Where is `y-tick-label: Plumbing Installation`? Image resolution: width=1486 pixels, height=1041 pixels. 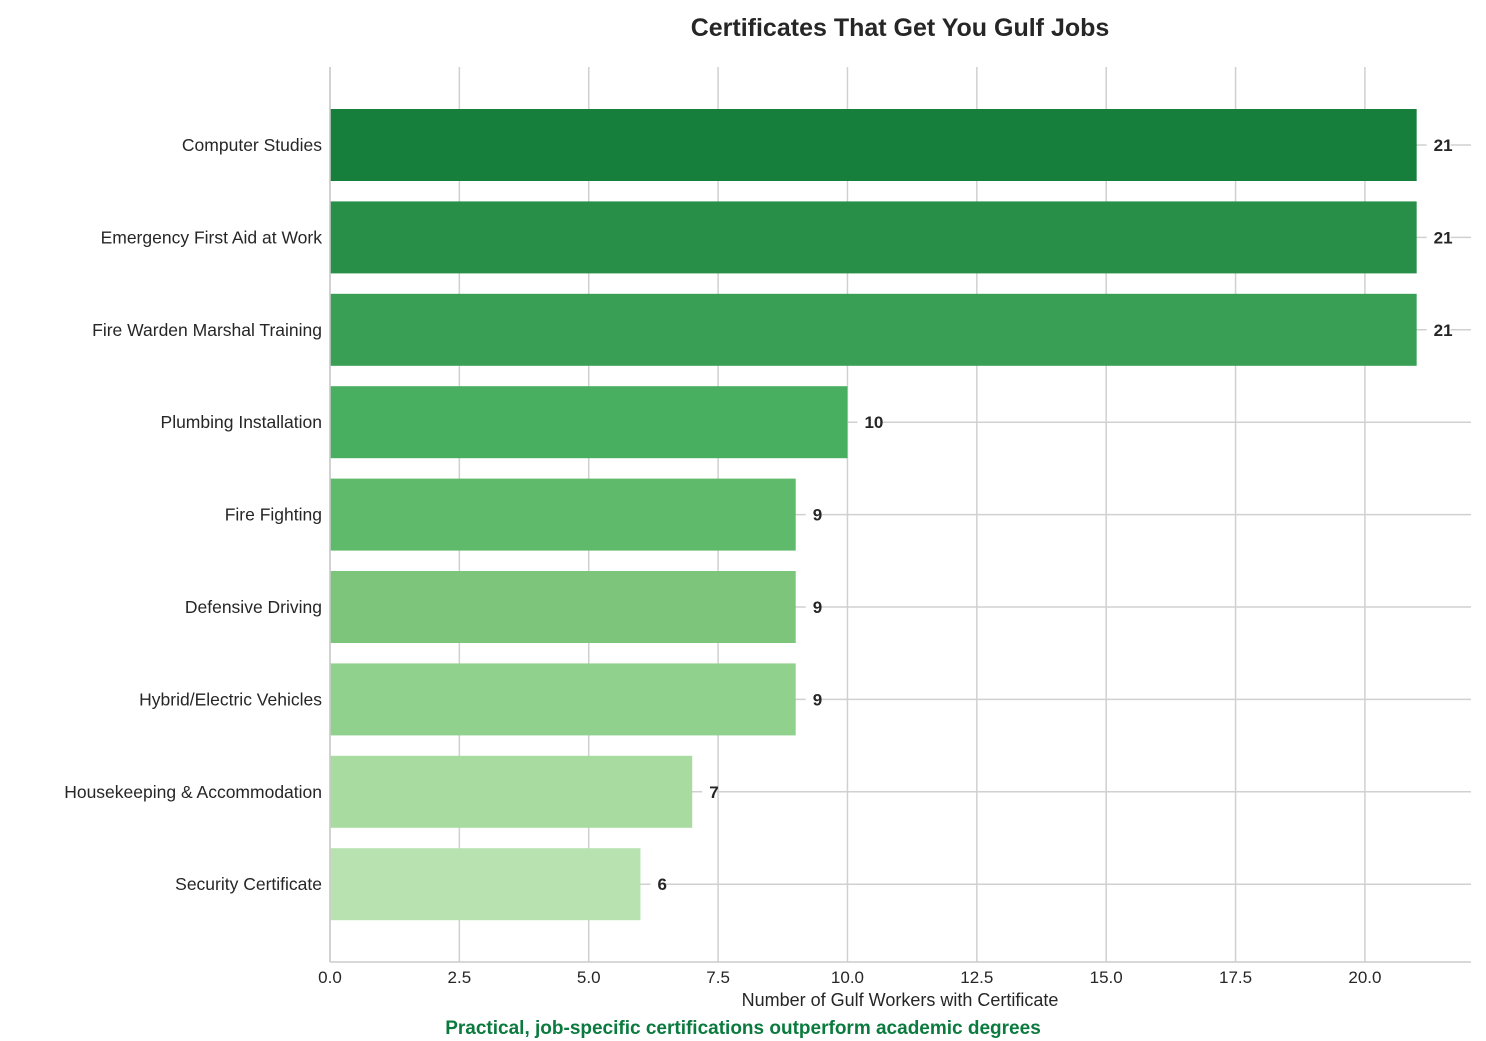
y-tick-label: Plumbing Installation is located at coordinates (241, 422).